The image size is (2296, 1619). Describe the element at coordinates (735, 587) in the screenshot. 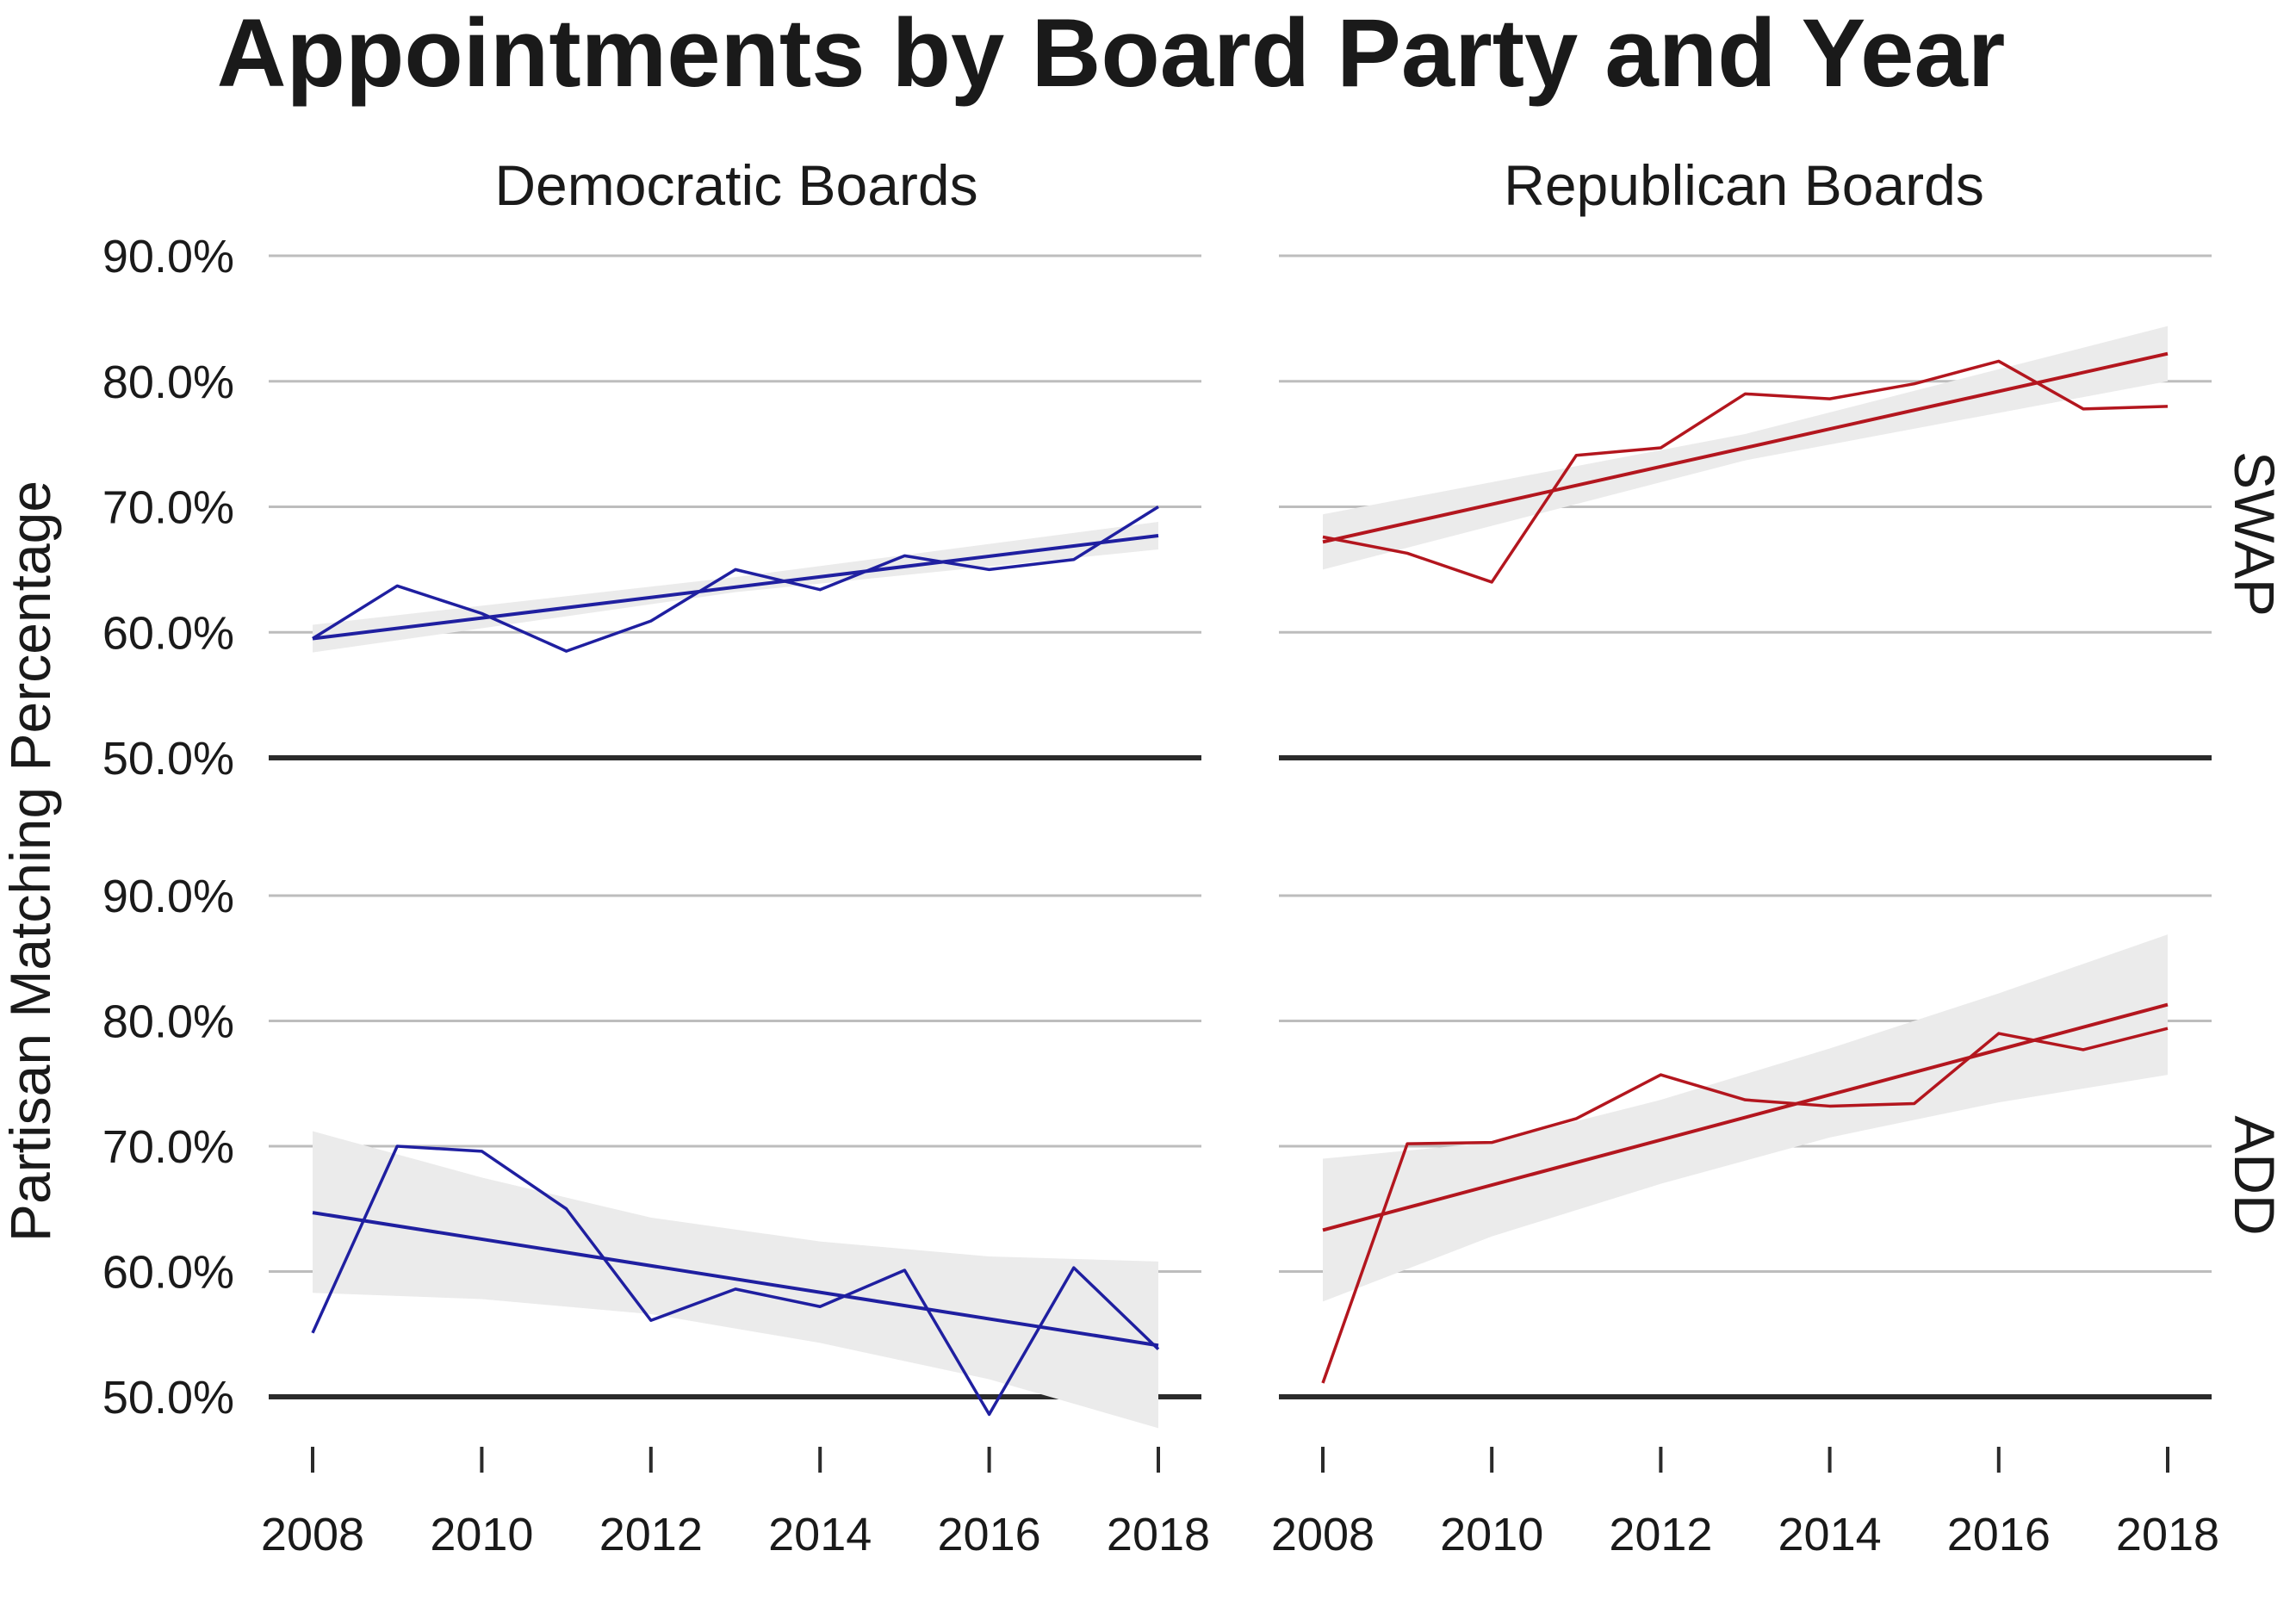

I see `trend-line-swap-democratic` at that location.